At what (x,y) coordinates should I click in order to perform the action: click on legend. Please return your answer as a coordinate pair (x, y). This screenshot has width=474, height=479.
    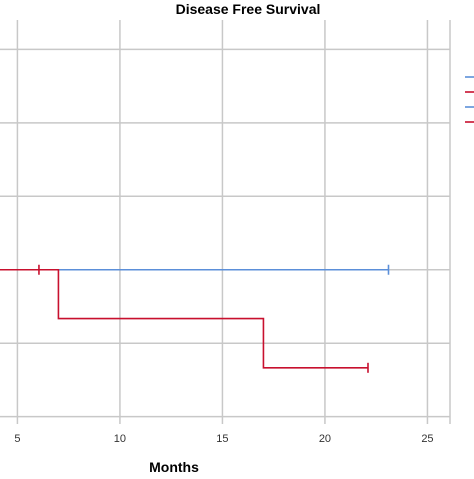
    Looking at the image, I should click on (469, 99).